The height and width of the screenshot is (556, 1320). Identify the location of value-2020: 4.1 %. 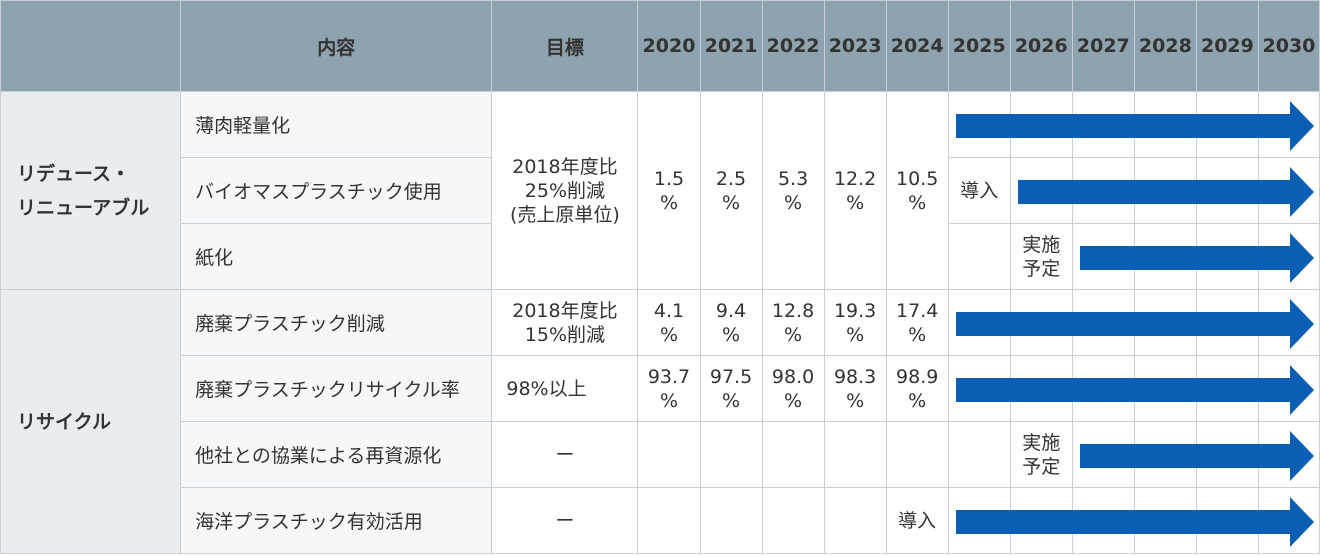
(669, 322).